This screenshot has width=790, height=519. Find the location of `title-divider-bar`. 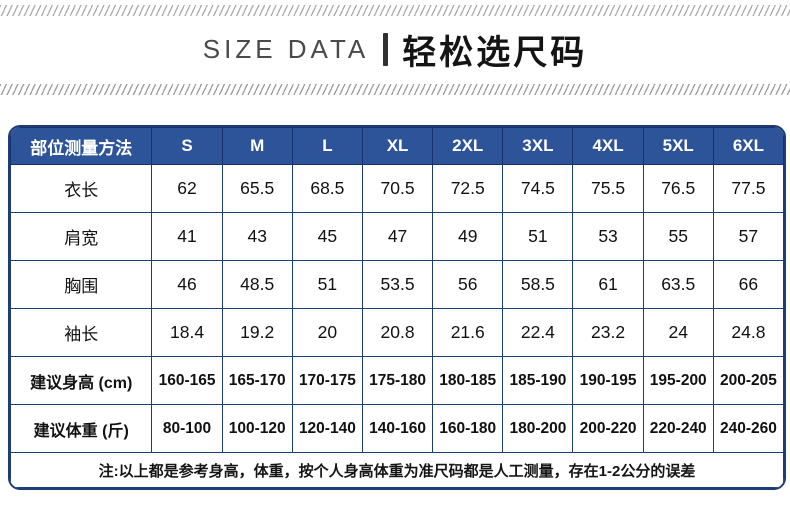

title-divider-bar is located at coordinates (386, 49).